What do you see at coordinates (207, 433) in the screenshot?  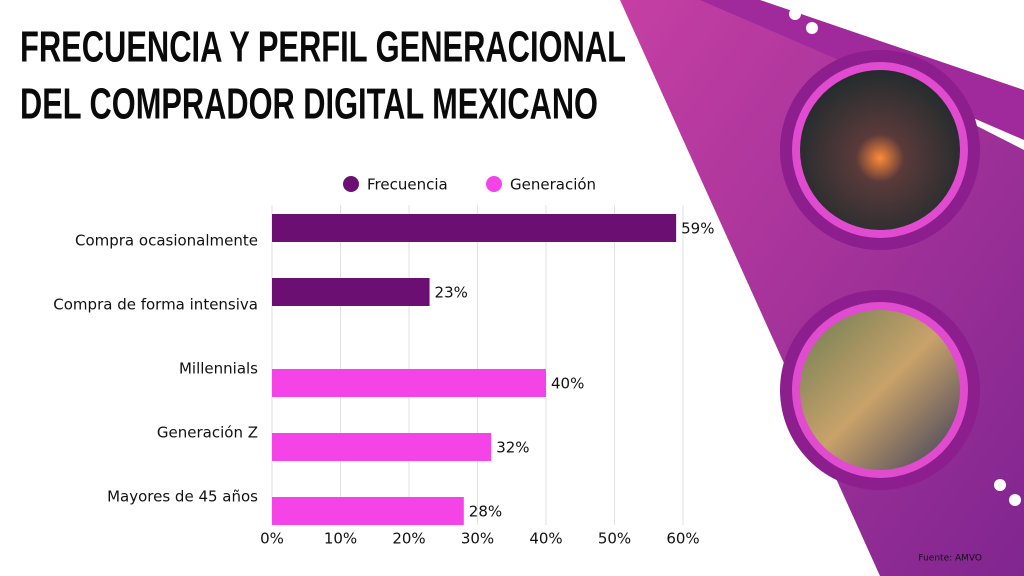 I see `y-tick-label: Generación Z` at bounding box center [207, 433].